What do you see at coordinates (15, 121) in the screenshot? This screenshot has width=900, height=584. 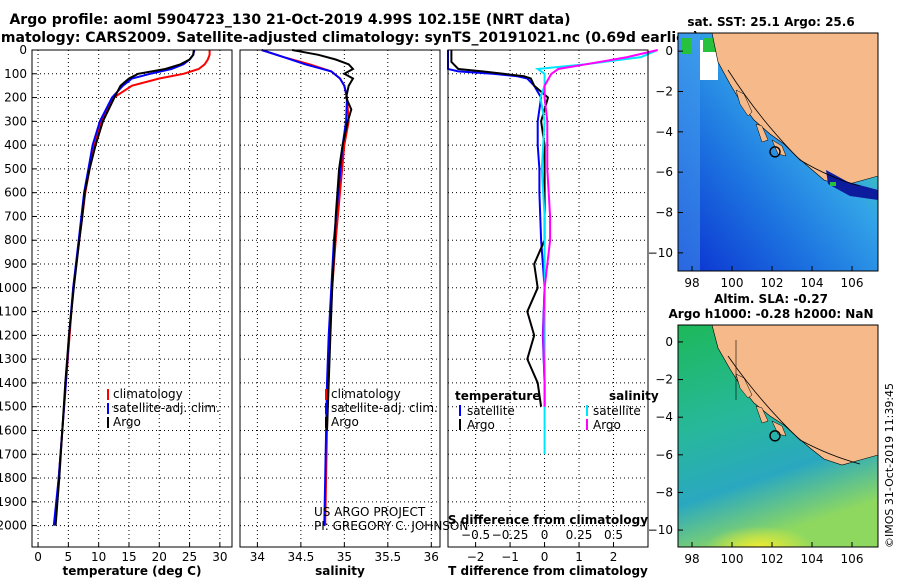 I see `ytick-label-3: 300` at bounding box center [15, 121].